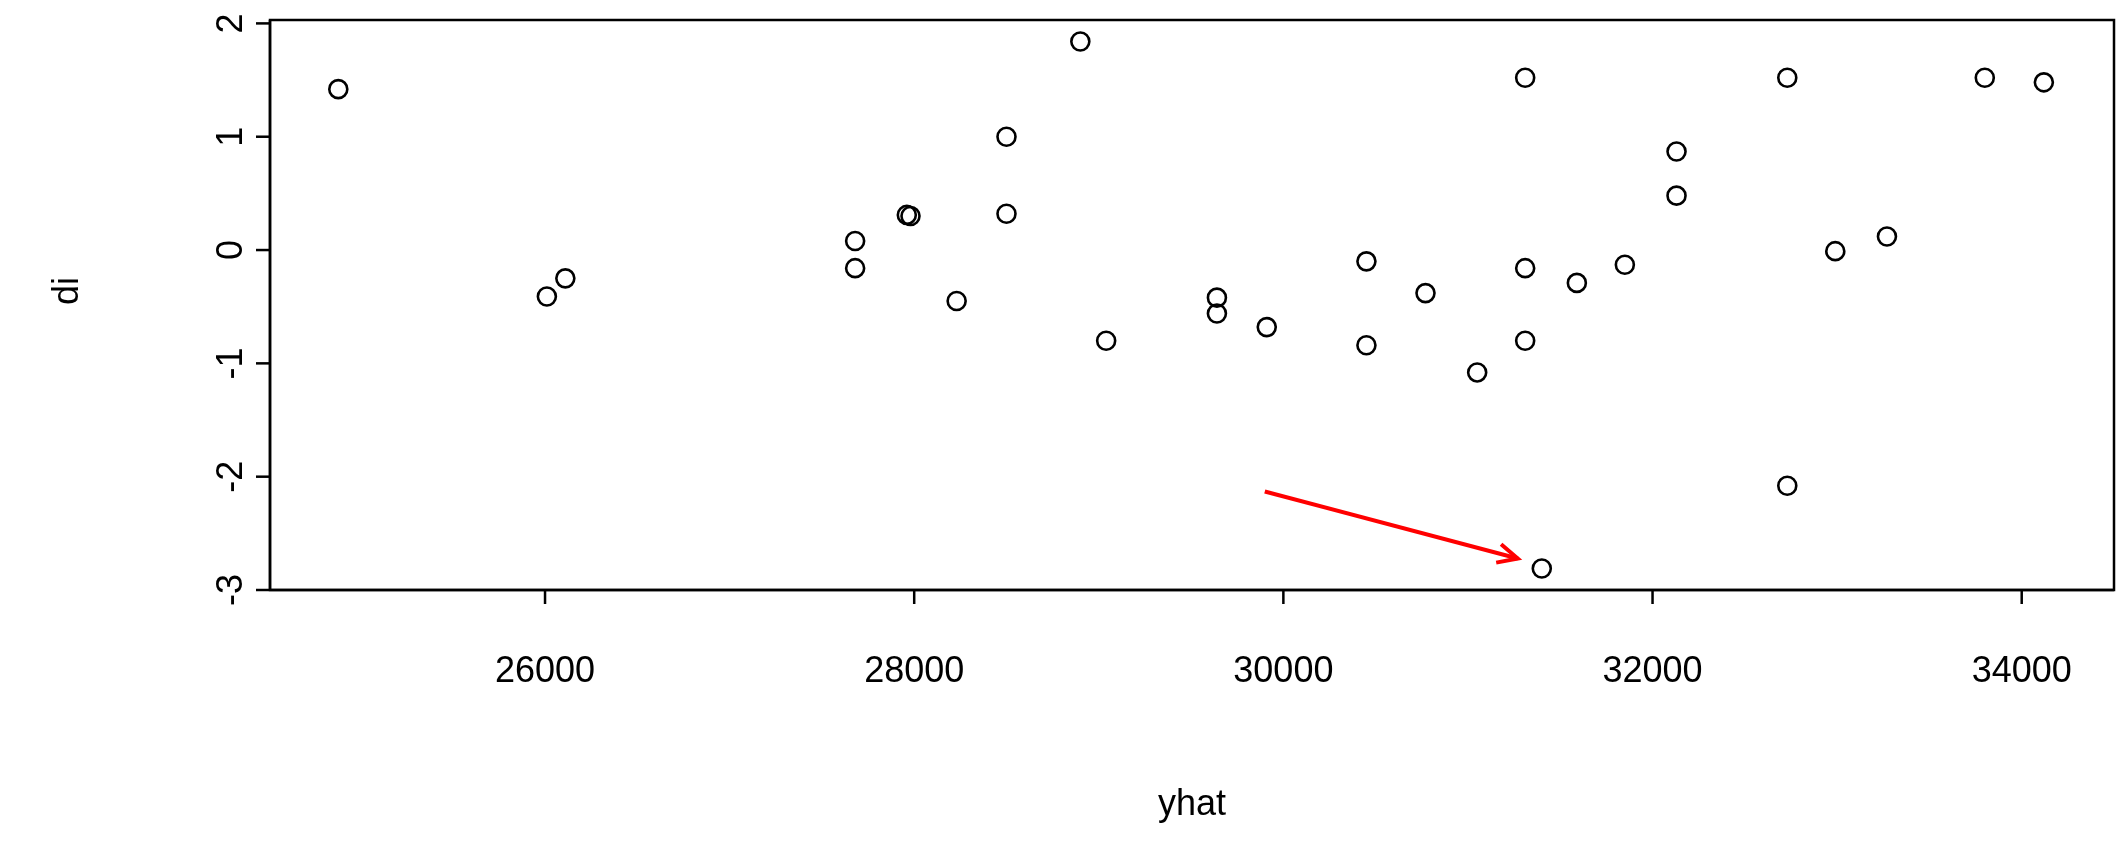 The height and width of the screenshot is (858, 2121). Describe the element at coordinates (545, 669) in the screenshot. I see `x-tick-label: 26000` at that location.